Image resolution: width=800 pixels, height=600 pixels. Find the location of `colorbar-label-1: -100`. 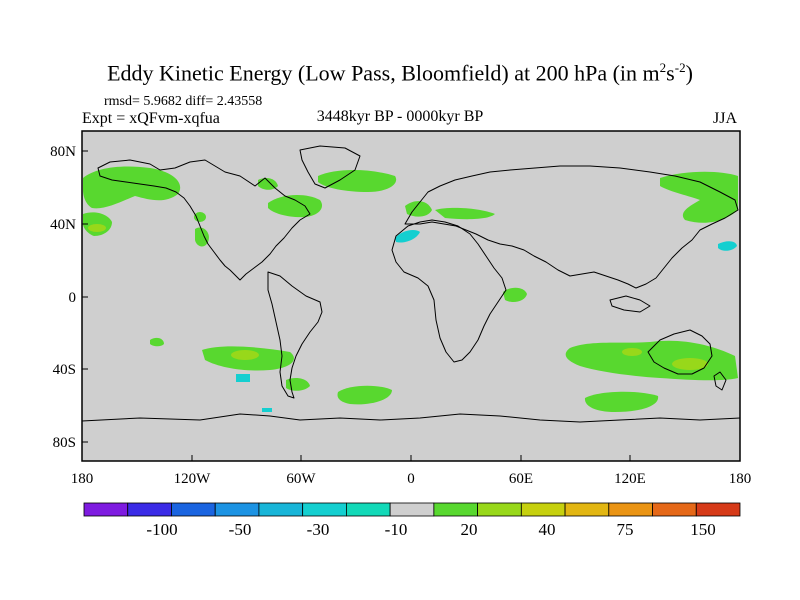

colorbar-label-1: -100 is located at coordinates (161, 529).